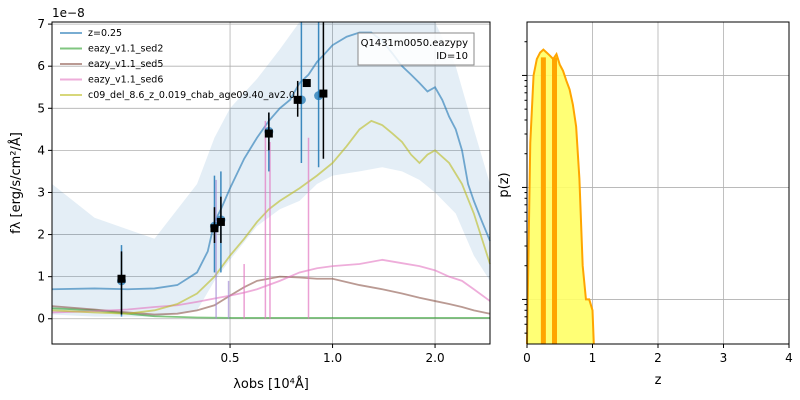 Image resolution: width=800 pixels, height=400 pixels. Describe the element at coordinates (41, 235) in the screenshot. I see `y-tick-label: 2` at that location.